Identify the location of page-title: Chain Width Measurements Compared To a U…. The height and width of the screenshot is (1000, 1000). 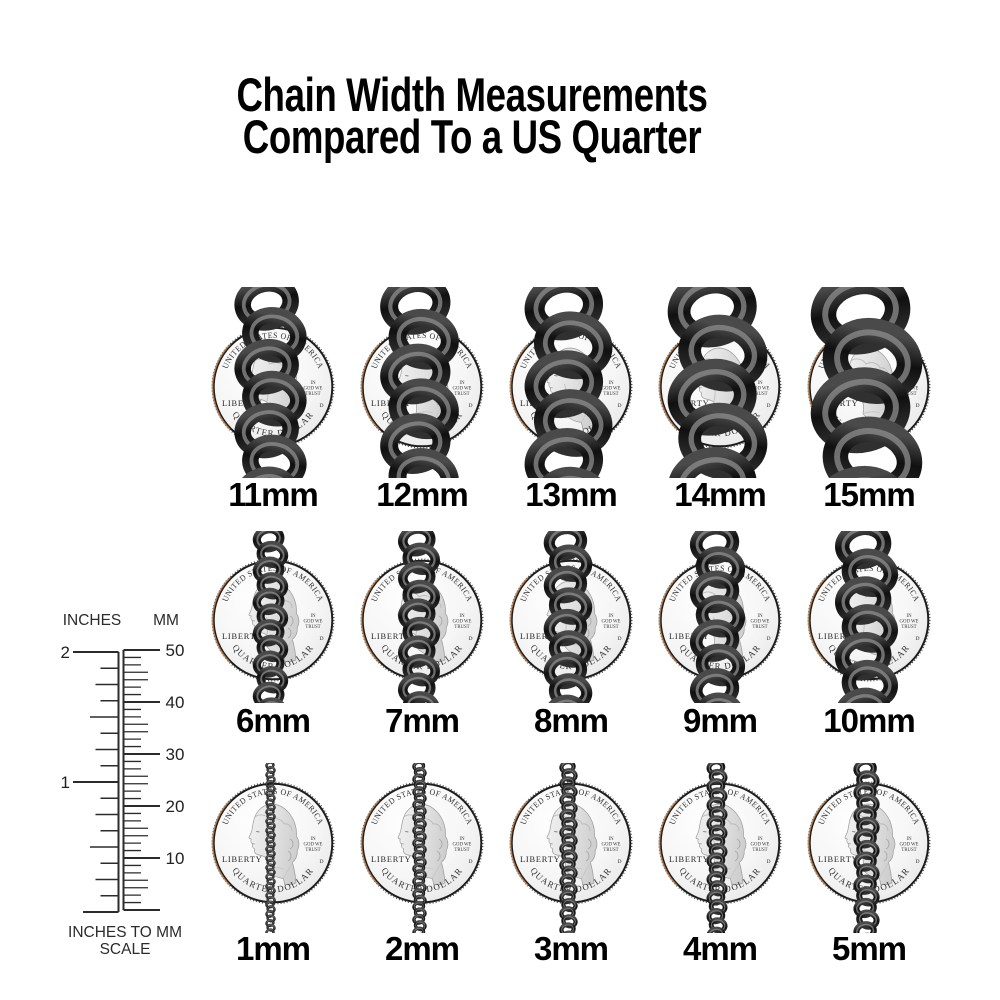
(472, 117).